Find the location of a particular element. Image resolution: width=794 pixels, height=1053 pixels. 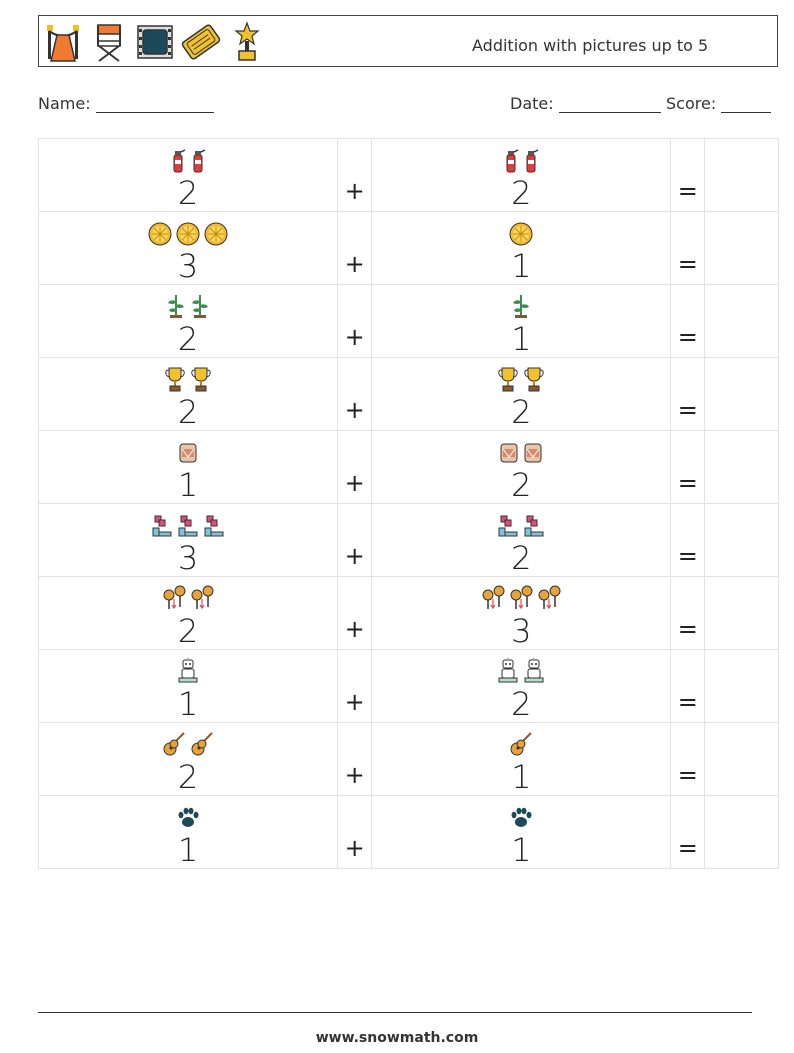

footer-divider is located at coordinates (395, 1012).